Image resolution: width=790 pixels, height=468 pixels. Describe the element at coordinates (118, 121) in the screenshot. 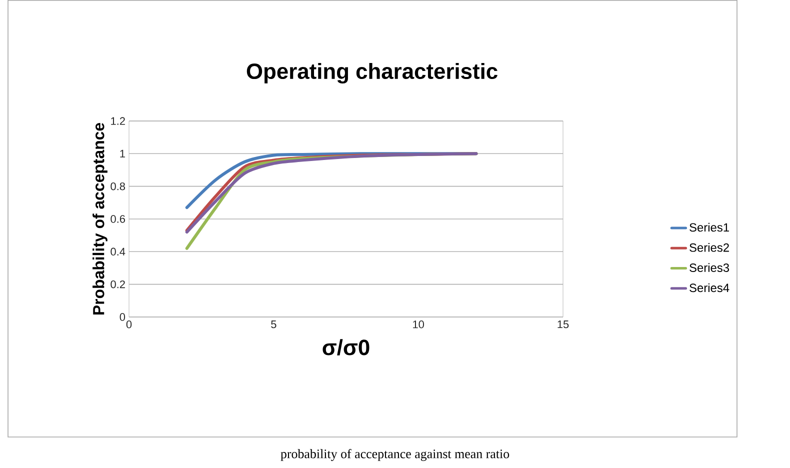

I see `y-tick-label: 1.2` at that location.